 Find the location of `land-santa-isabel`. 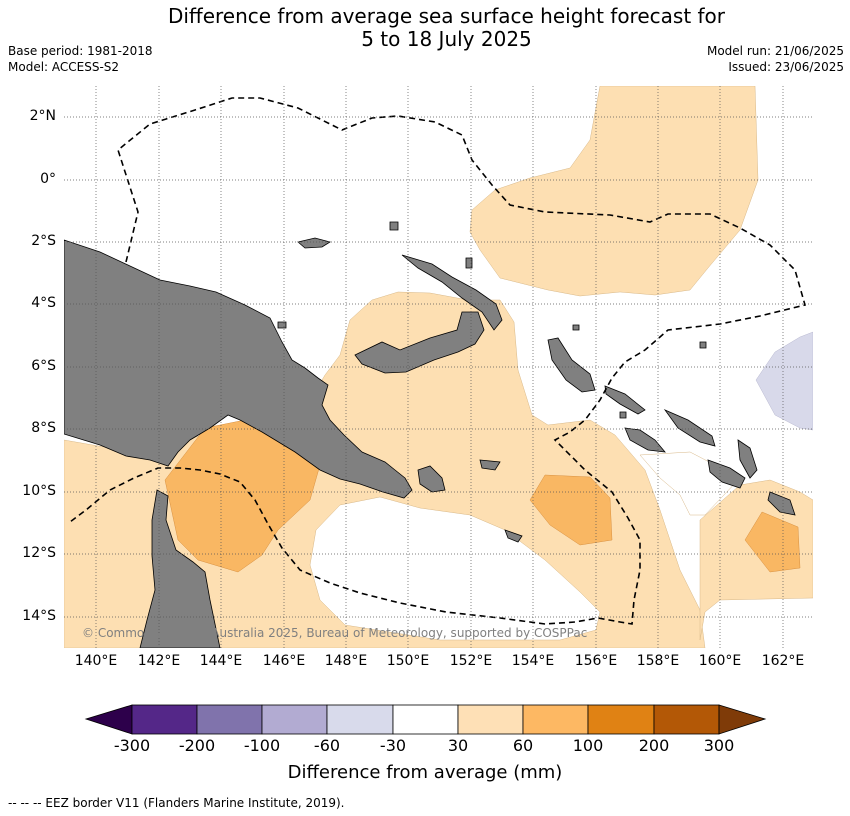

land-santa-isabel is located at coordinates (625, 400).